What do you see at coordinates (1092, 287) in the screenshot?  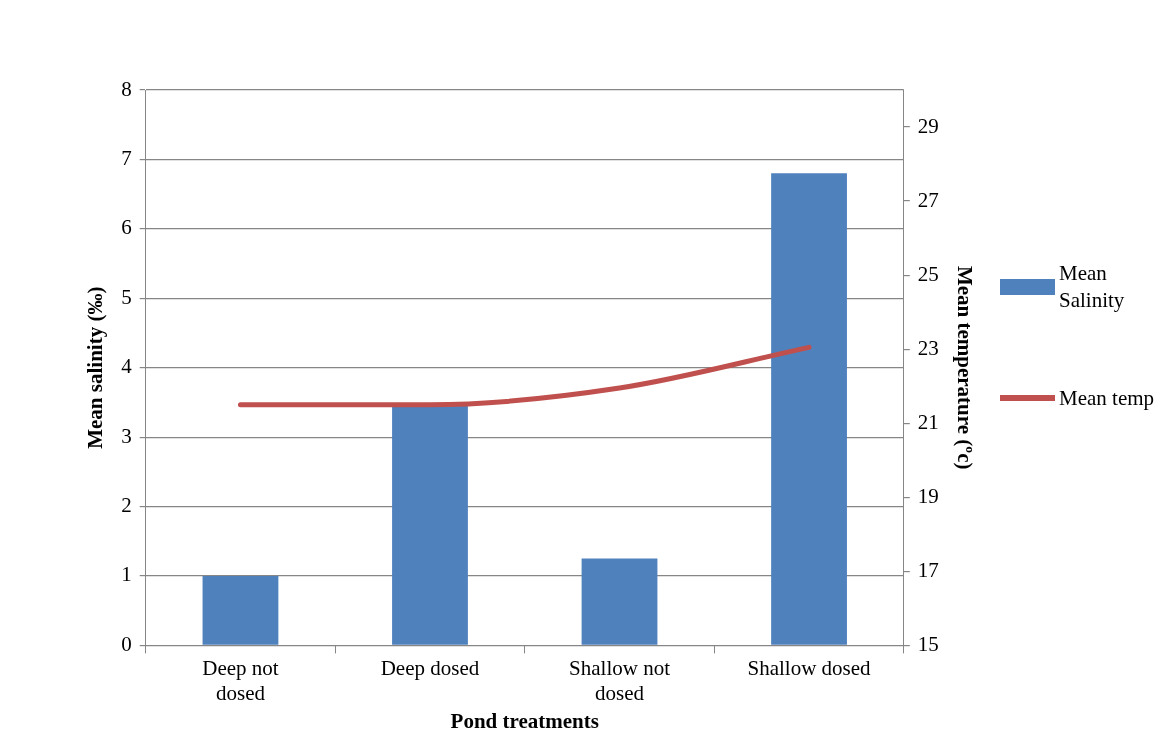 I see `legend-label: Mean Salinity` at bounding box center [1092, 287].